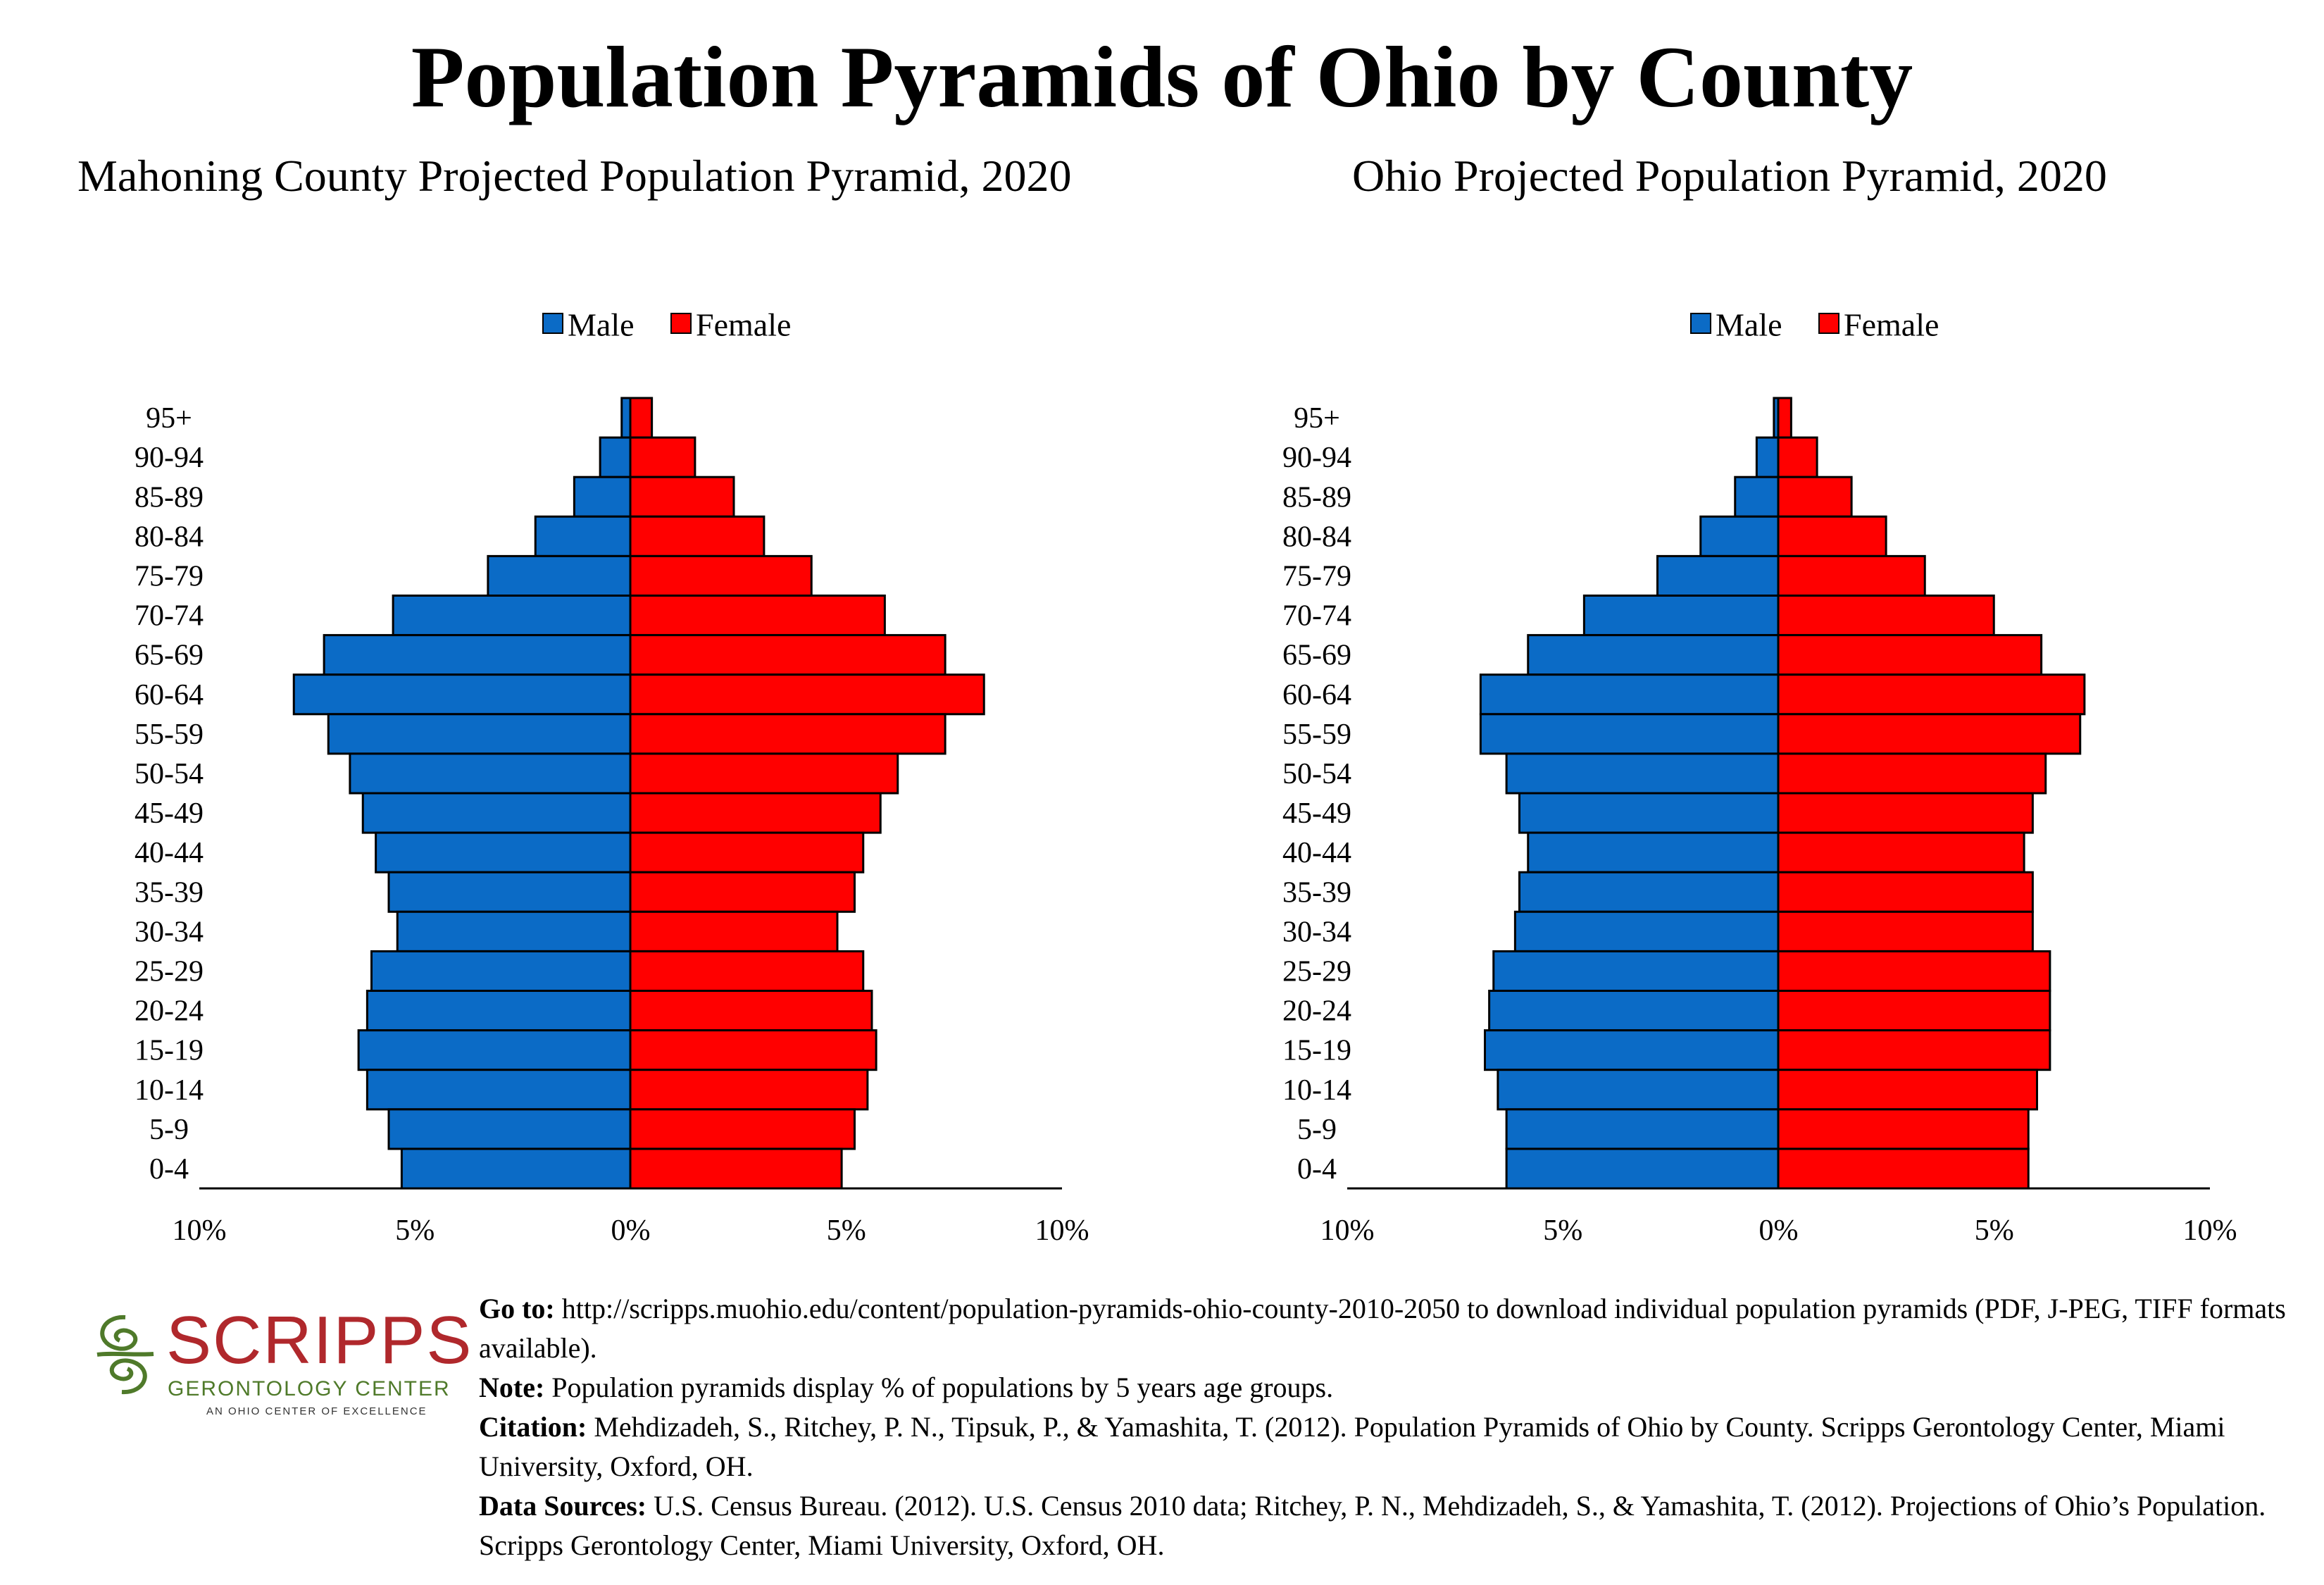  I want to click on x-tick-label: 10%, so click(1062, 1230).